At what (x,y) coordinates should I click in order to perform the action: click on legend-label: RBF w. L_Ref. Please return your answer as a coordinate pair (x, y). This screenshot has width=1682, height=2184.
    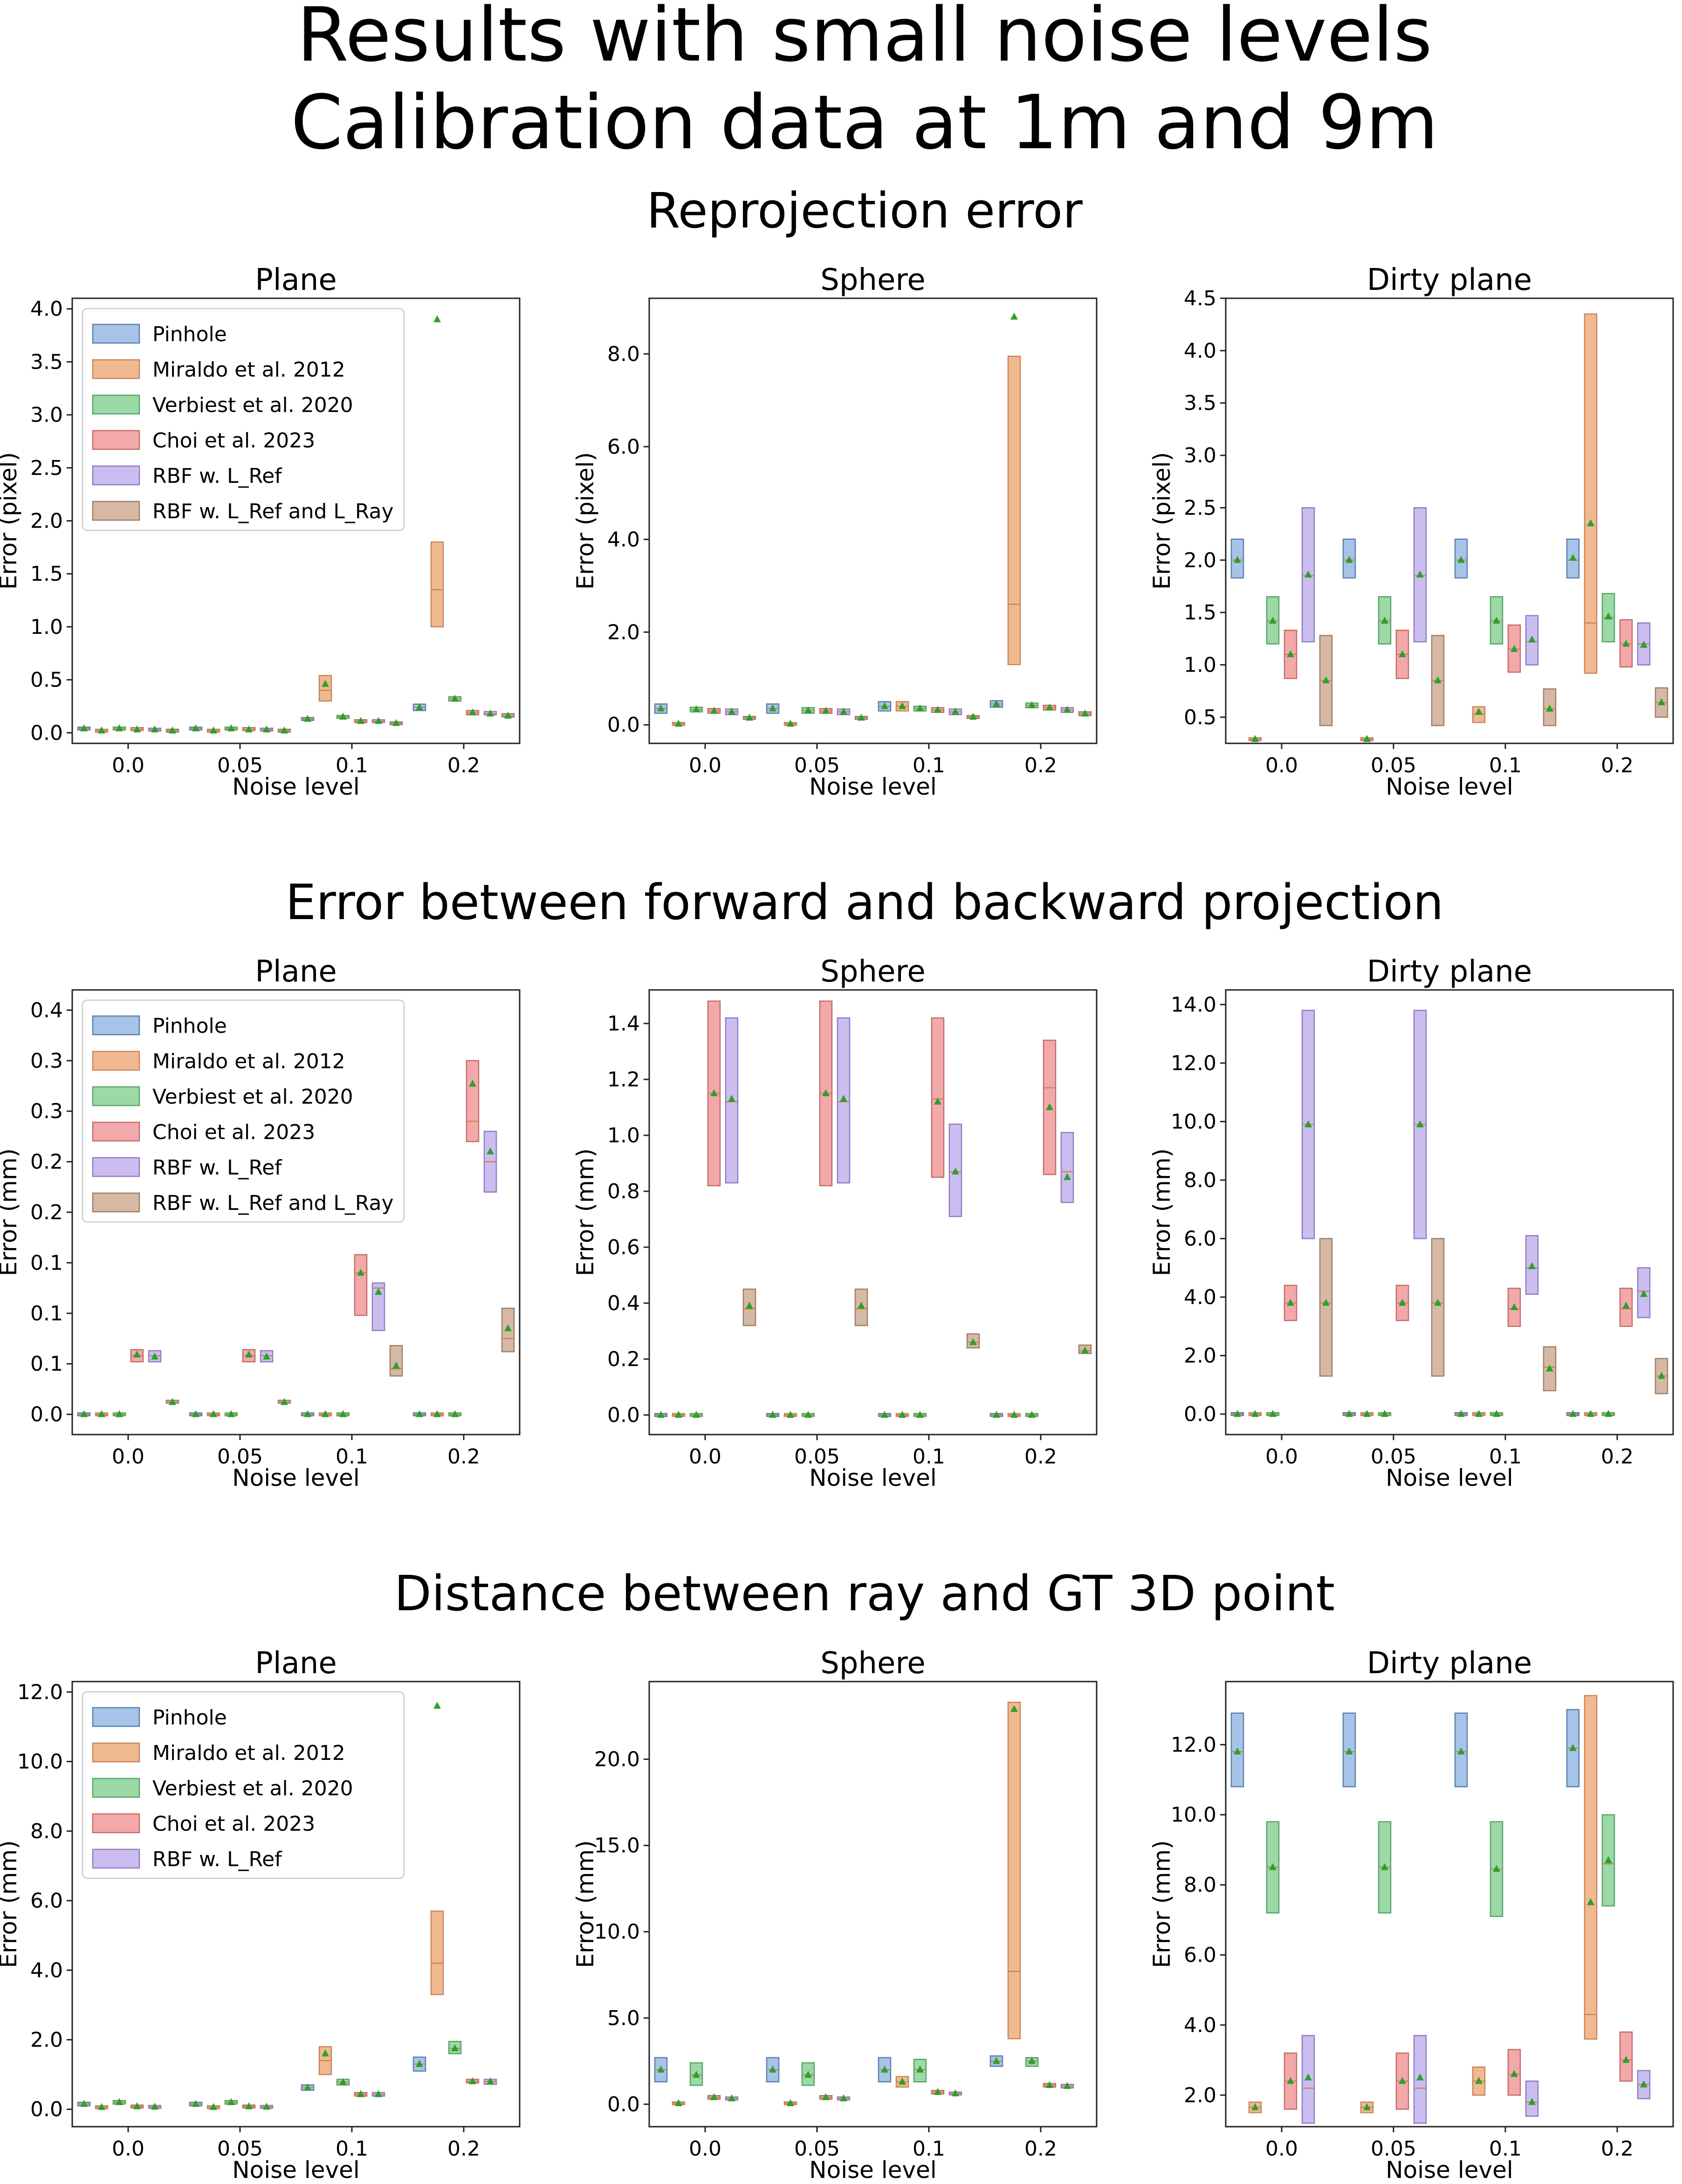
    Looking at the image, I should click on (217, 1168).